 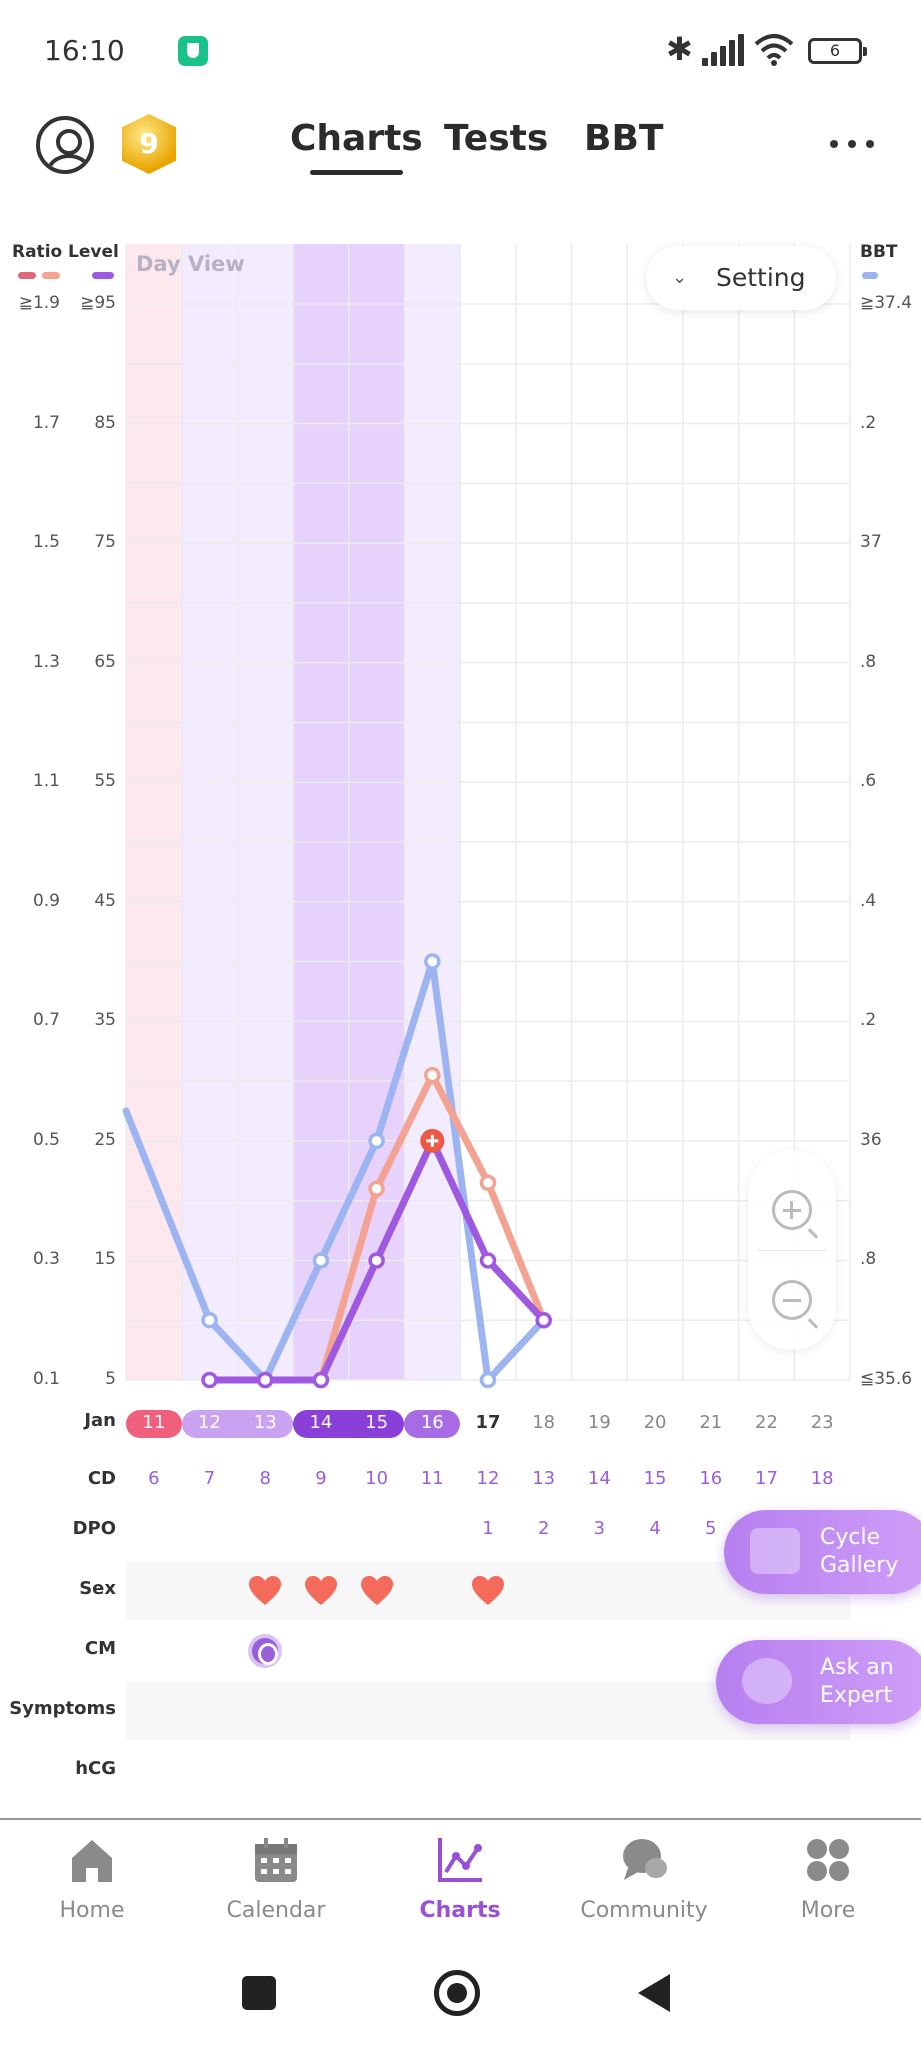 What do you see at coordinates (105, 1020) in the screenshot?
I see `level-tick-label: 35` at bounding box center [105, 1020].